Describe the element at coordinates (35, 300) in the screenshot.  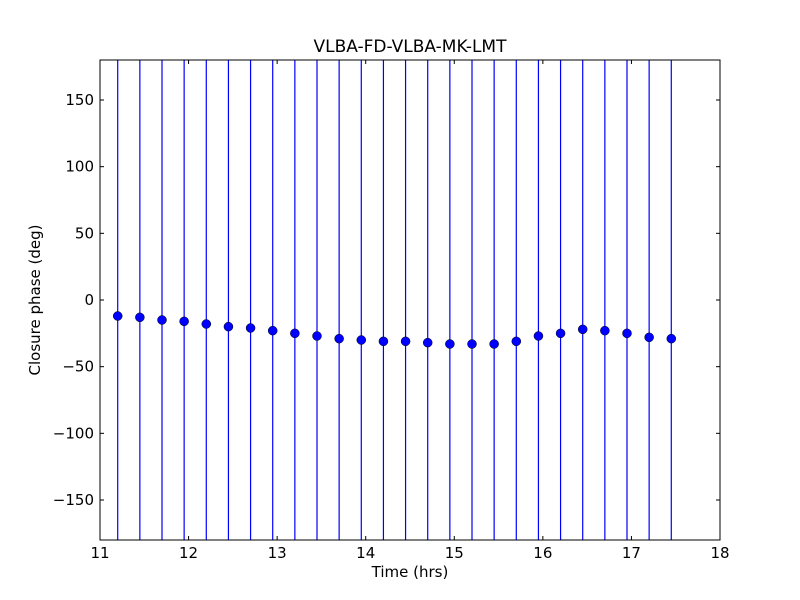
I see `y-axis-label: Closure phase (deg)` at that location.